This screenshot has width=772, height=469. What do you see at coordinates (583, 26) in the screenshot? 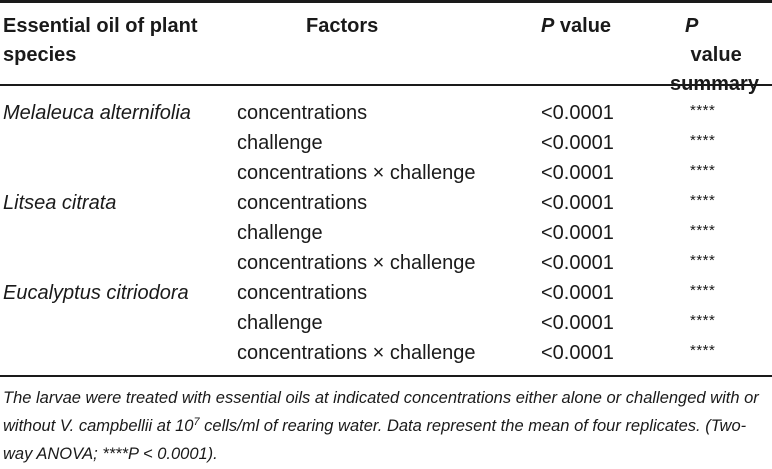
I see `header-pvalue-rest: value` at bounding box center [583, 26].